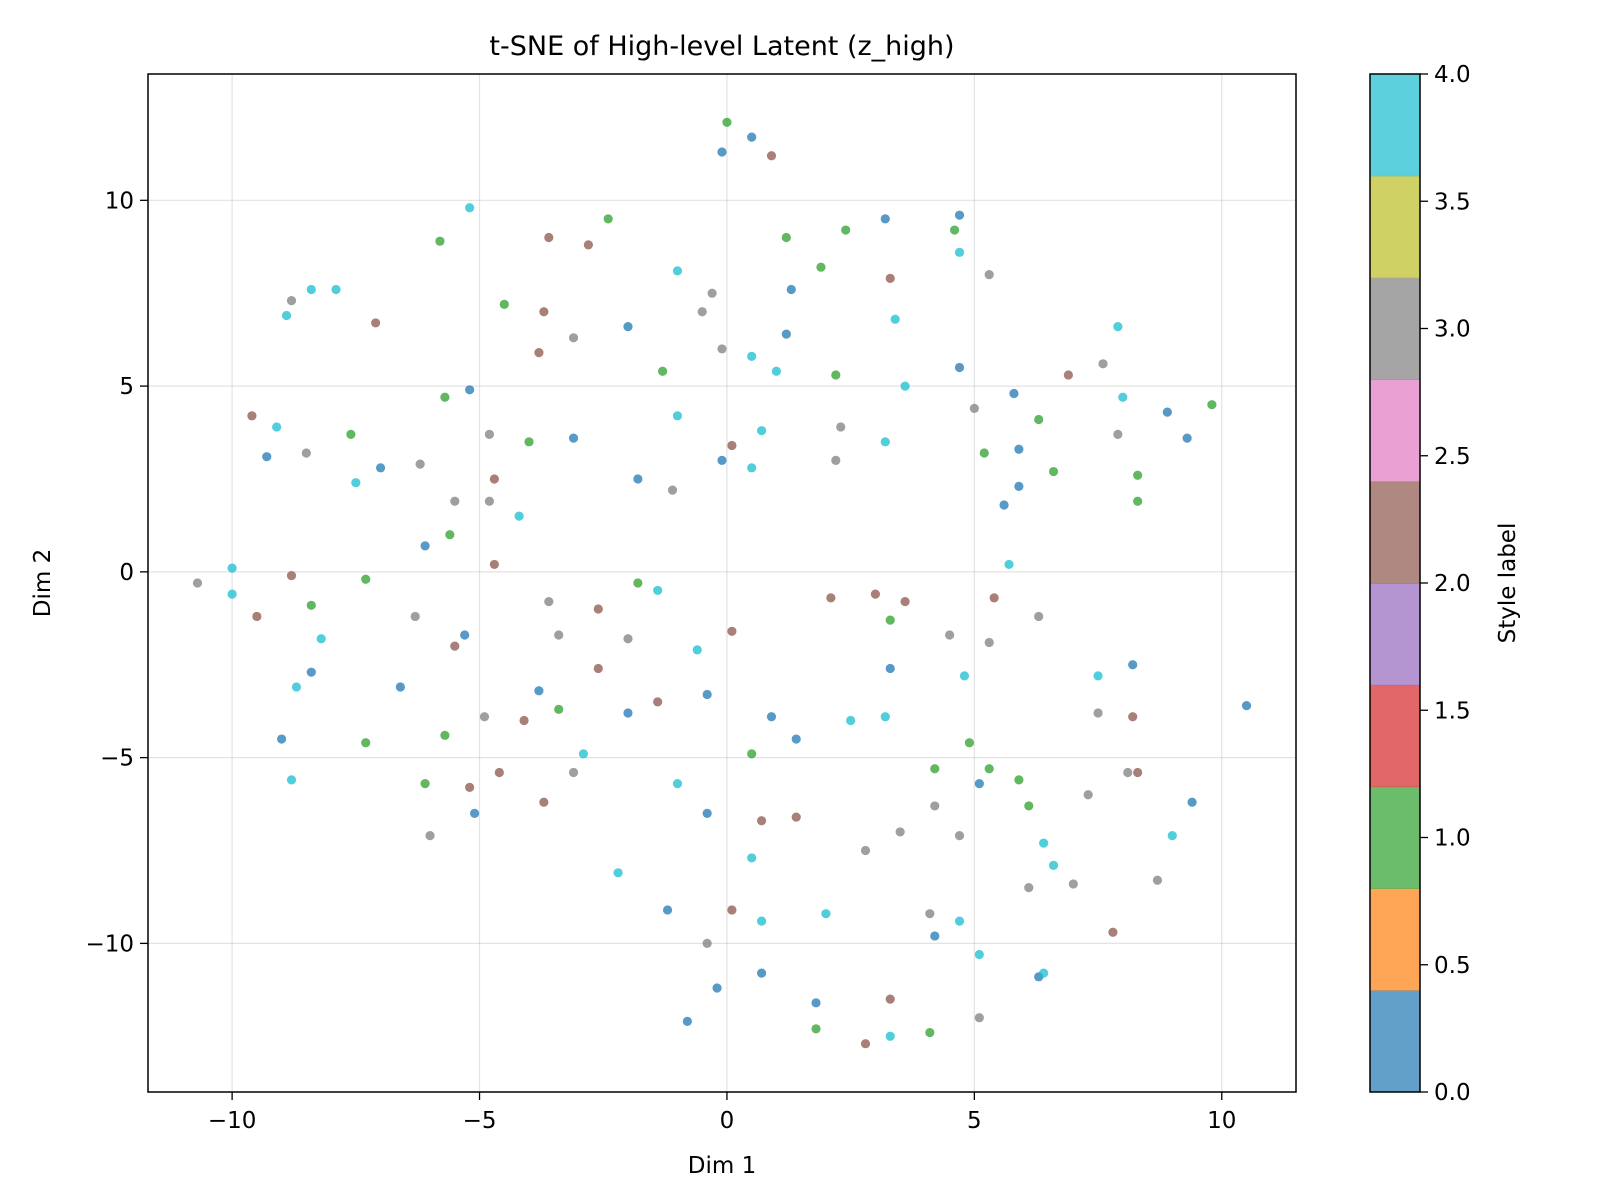 The width and height of the screenshot is (1600, 1204). What do you see at coordinates (1452, 1093) in the screenshot?
I see `colorbar-tick-label: 0.0` at bounding box center [1452, 1093].